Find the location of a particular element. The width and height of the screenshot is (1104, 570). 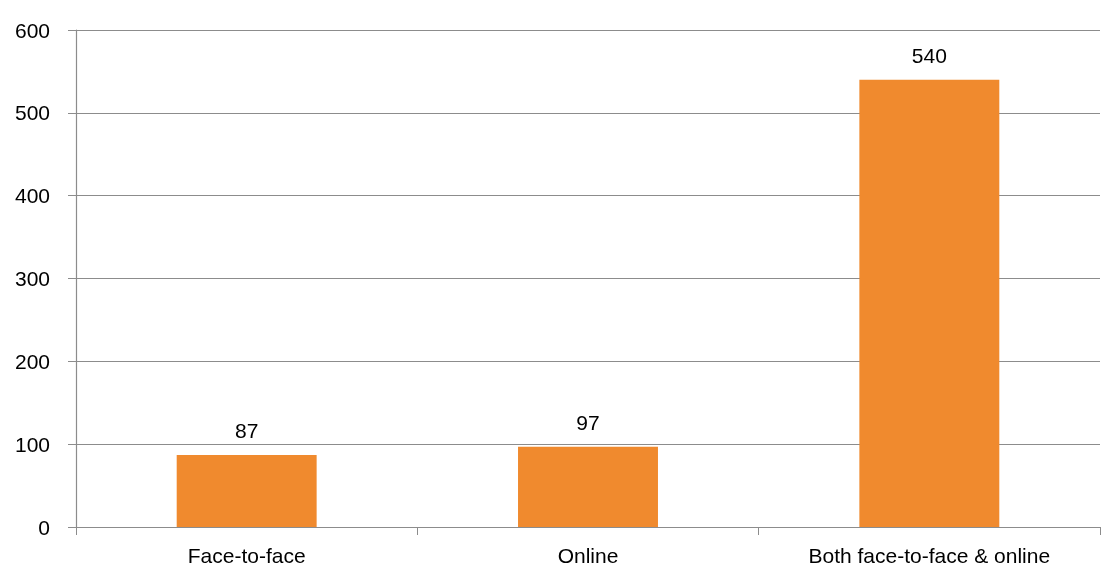

y-tick-label: 600 is located at coordinates (32, 30).